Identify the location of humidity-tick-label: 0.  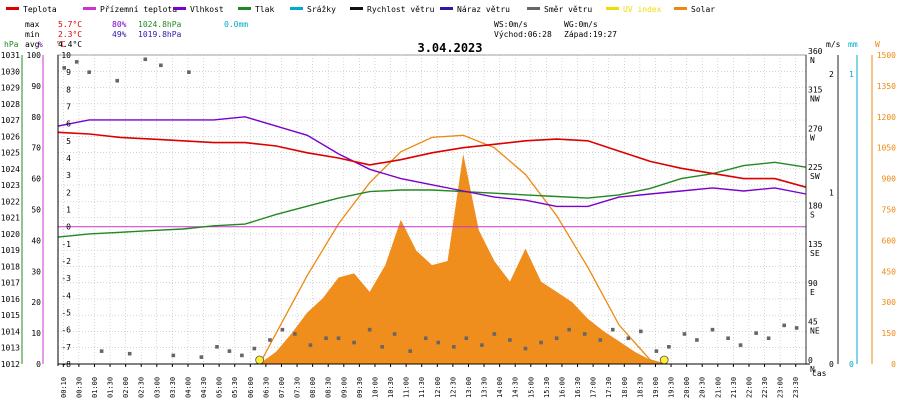
(38, 364).